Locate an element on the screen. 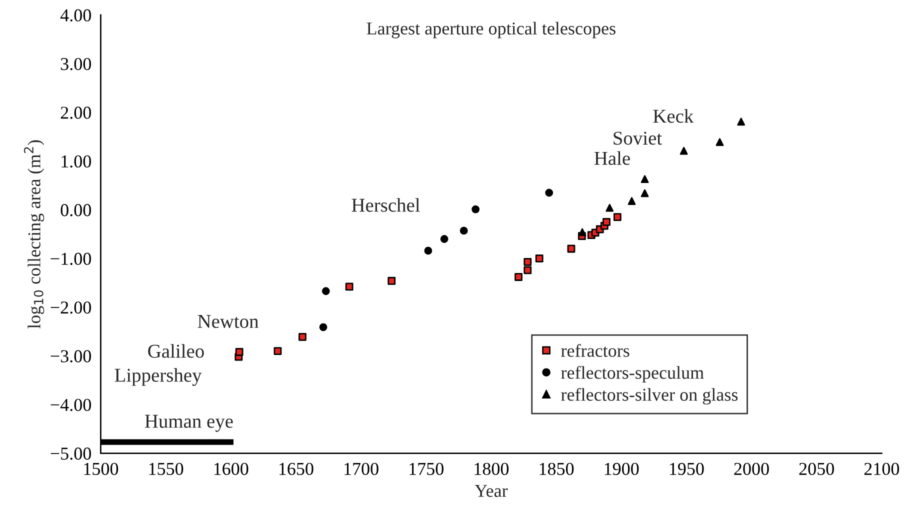  y-tick-label: −1.00 is located at coordinates (70, 259).